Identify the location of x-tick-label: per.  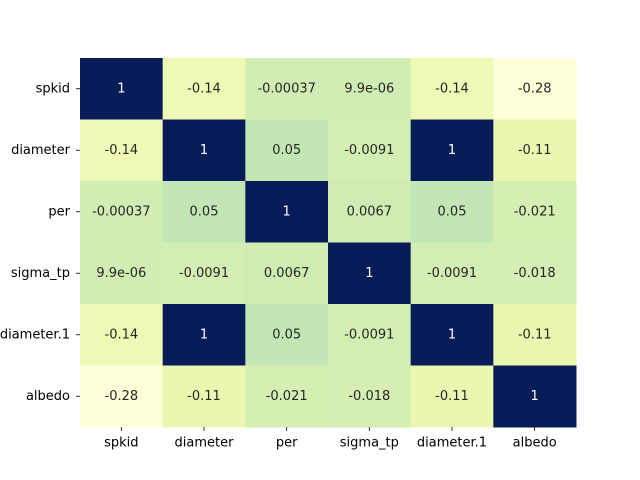
(287, 443).